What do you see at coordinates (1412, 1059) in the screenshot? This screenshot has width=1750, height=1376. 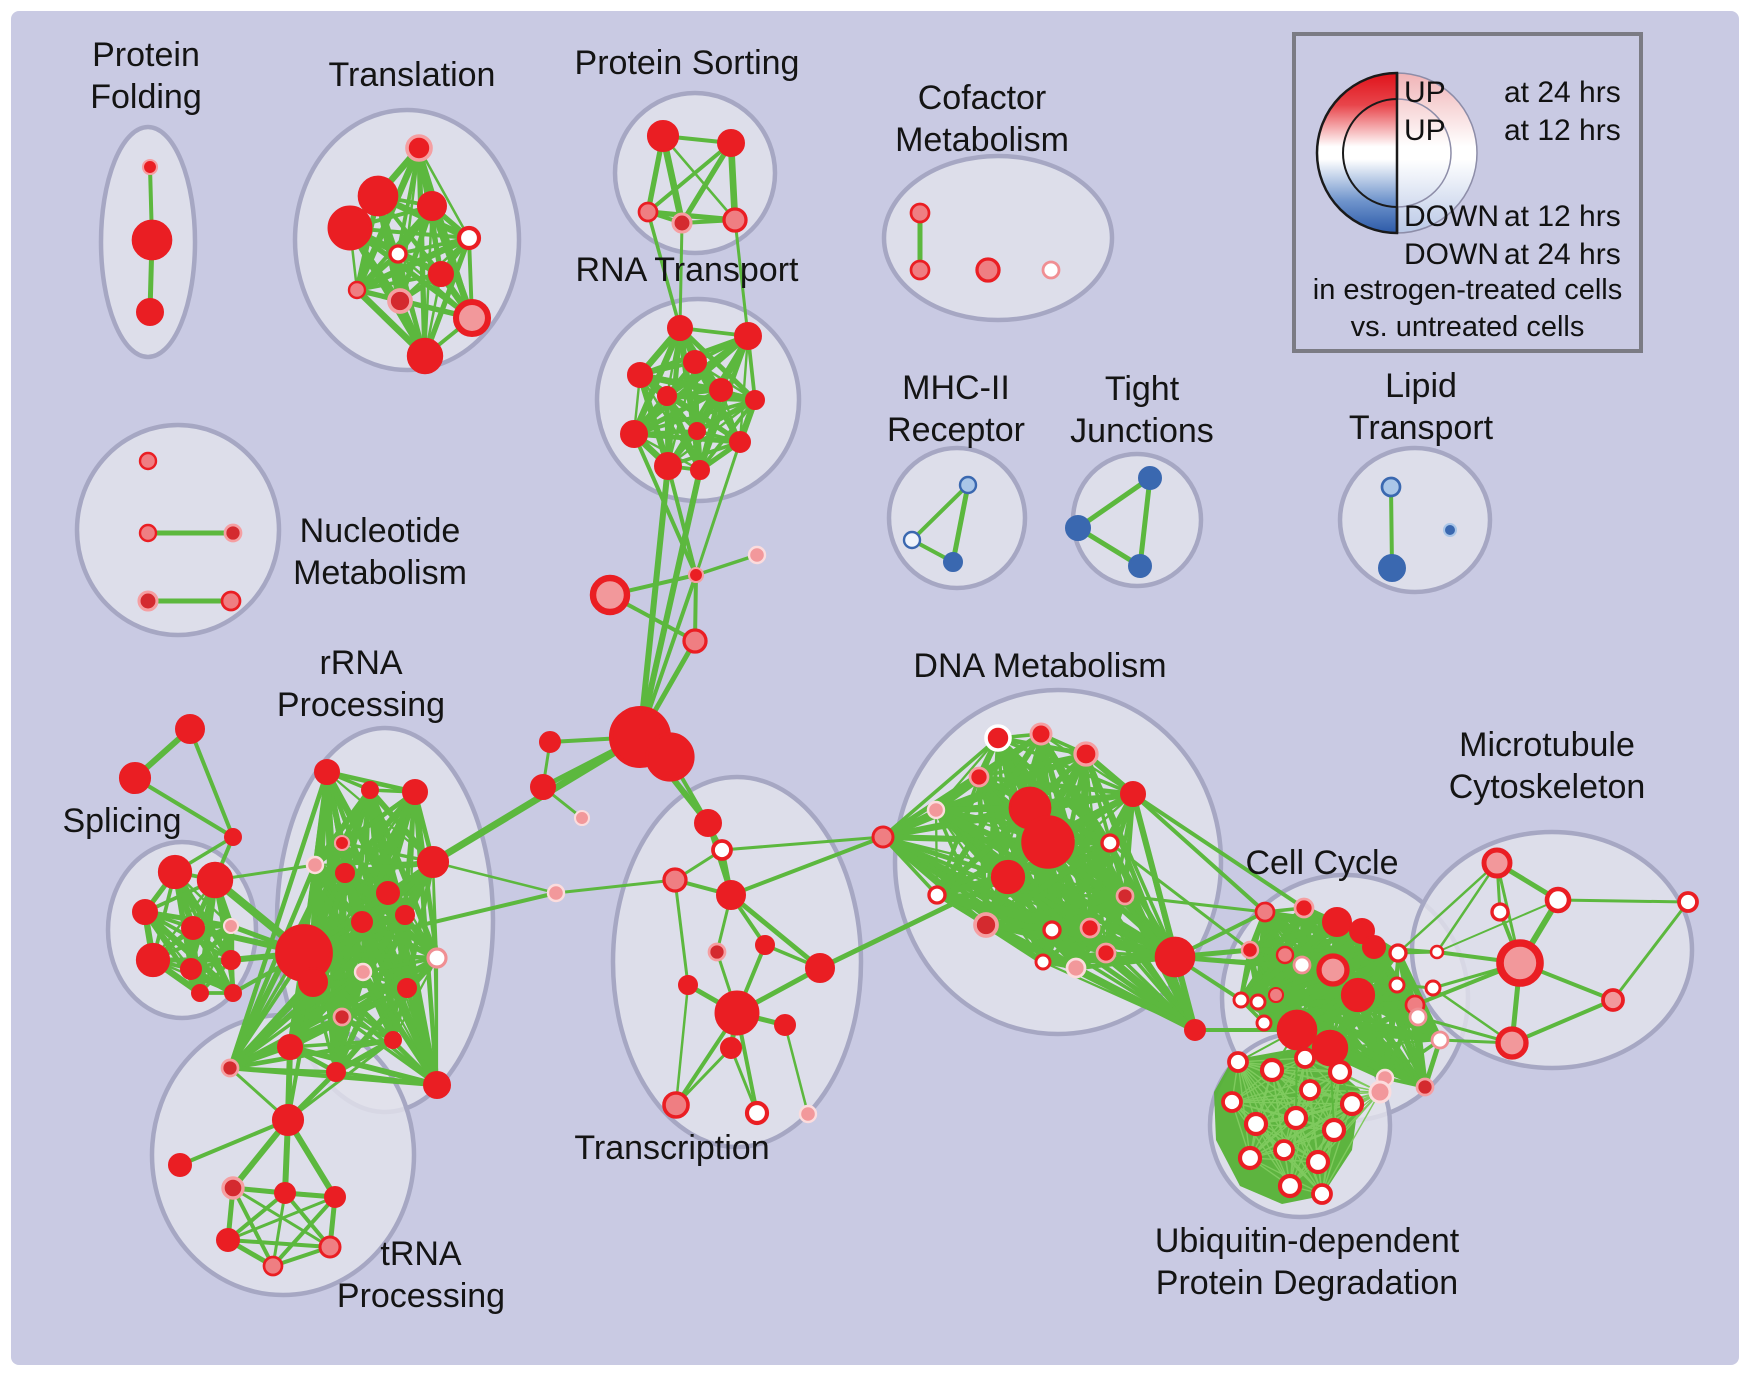 I see `edge-cc` at bounding box center [1412, 1059].